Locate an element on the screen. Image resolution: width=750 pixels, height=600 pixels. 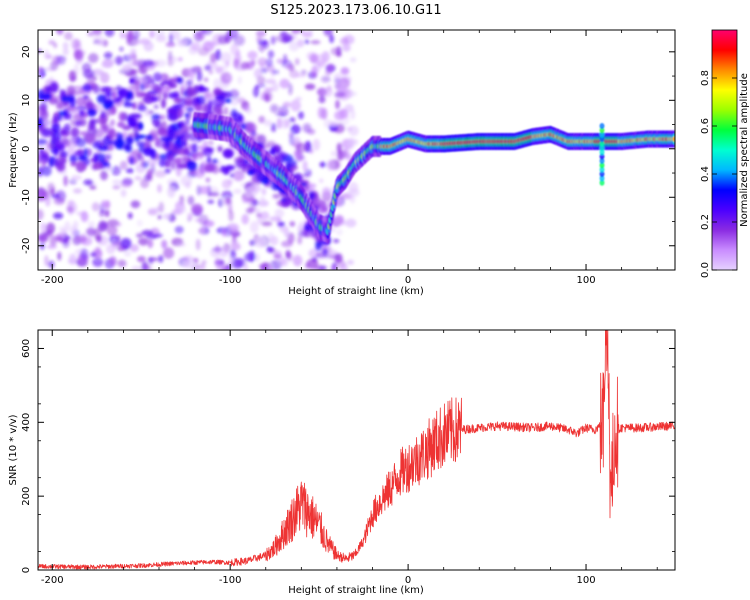
spectrogram-ridge-core is located at coordinates (673, 139).